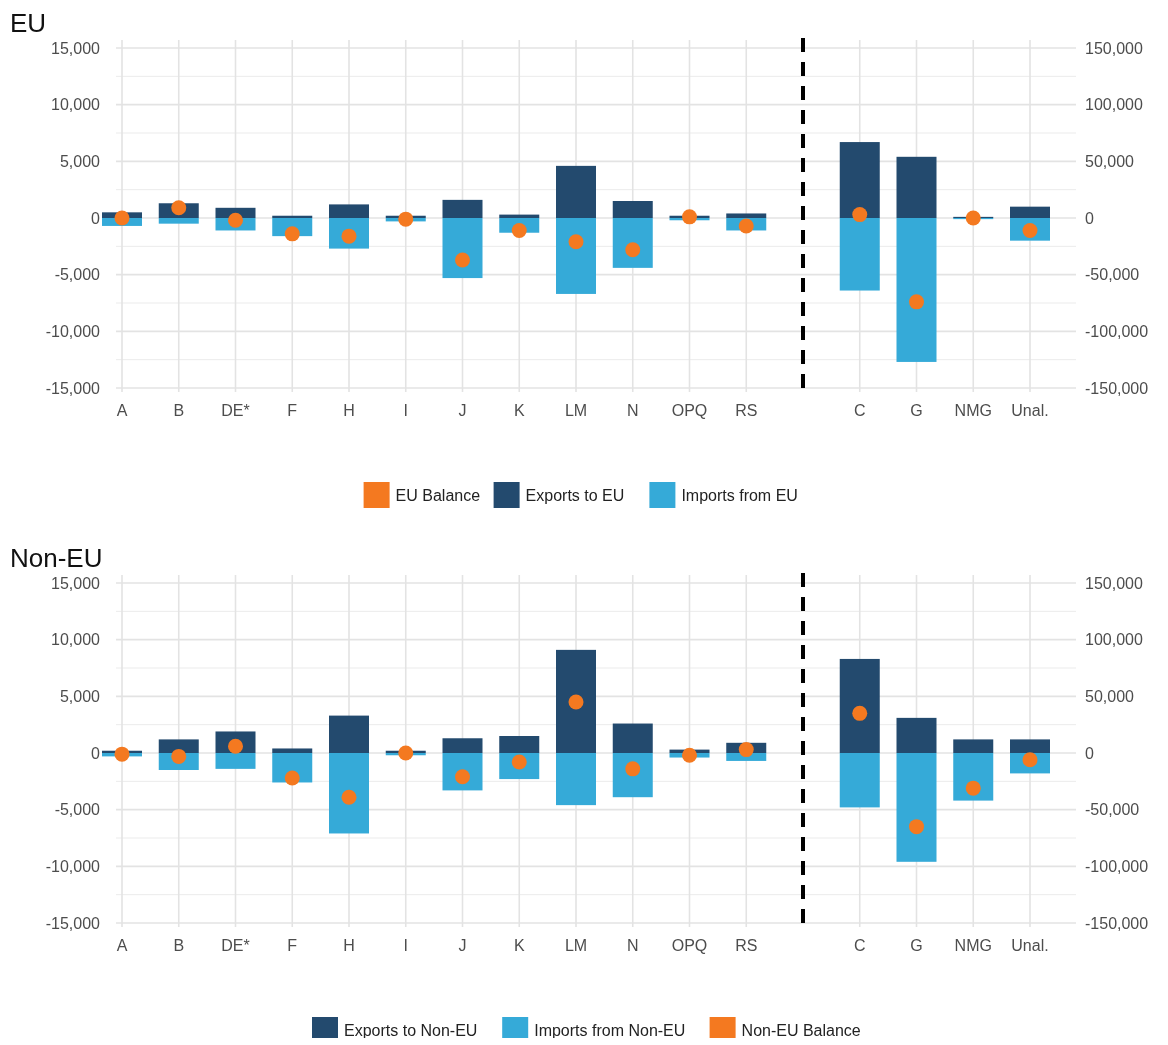 Image resolution: width=1168 pixels, height=1045 pixels. What do you see at coordinates (1114, 583) in the screenshot?
I see `y2-tick-label: 150,000` at bounding box center [1114, 583].